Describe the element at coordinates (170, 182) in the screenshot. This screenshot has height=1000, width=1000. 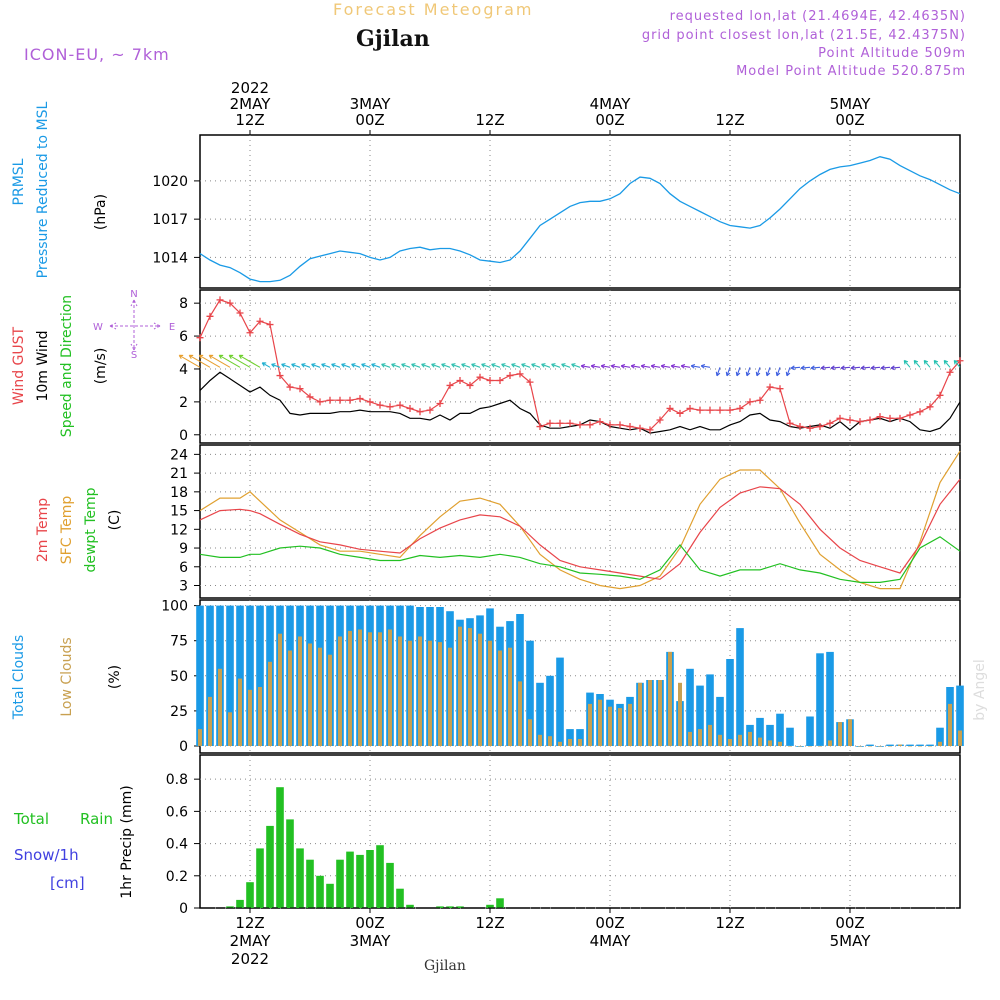
I see `ytick-label-pressure-2: 1020` at that location.